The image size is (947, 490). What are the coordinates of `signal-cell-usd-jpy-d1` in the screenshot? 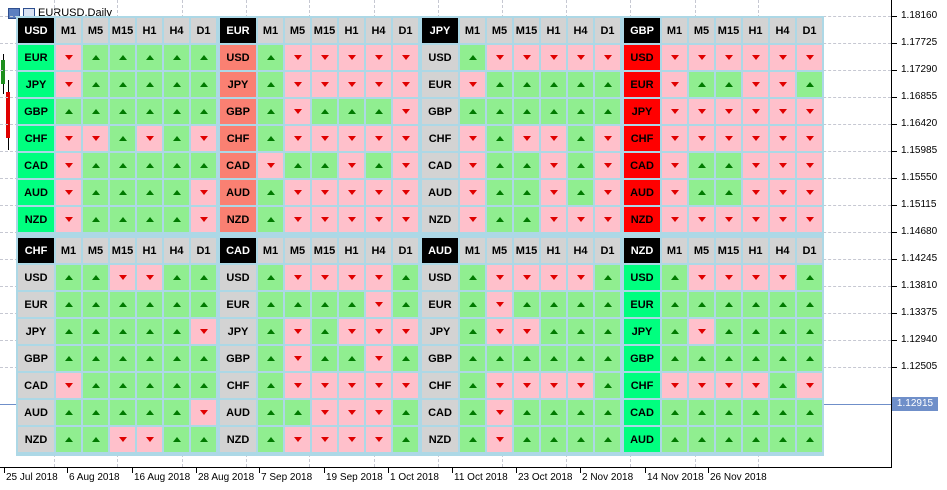 It's located at (203, 84).